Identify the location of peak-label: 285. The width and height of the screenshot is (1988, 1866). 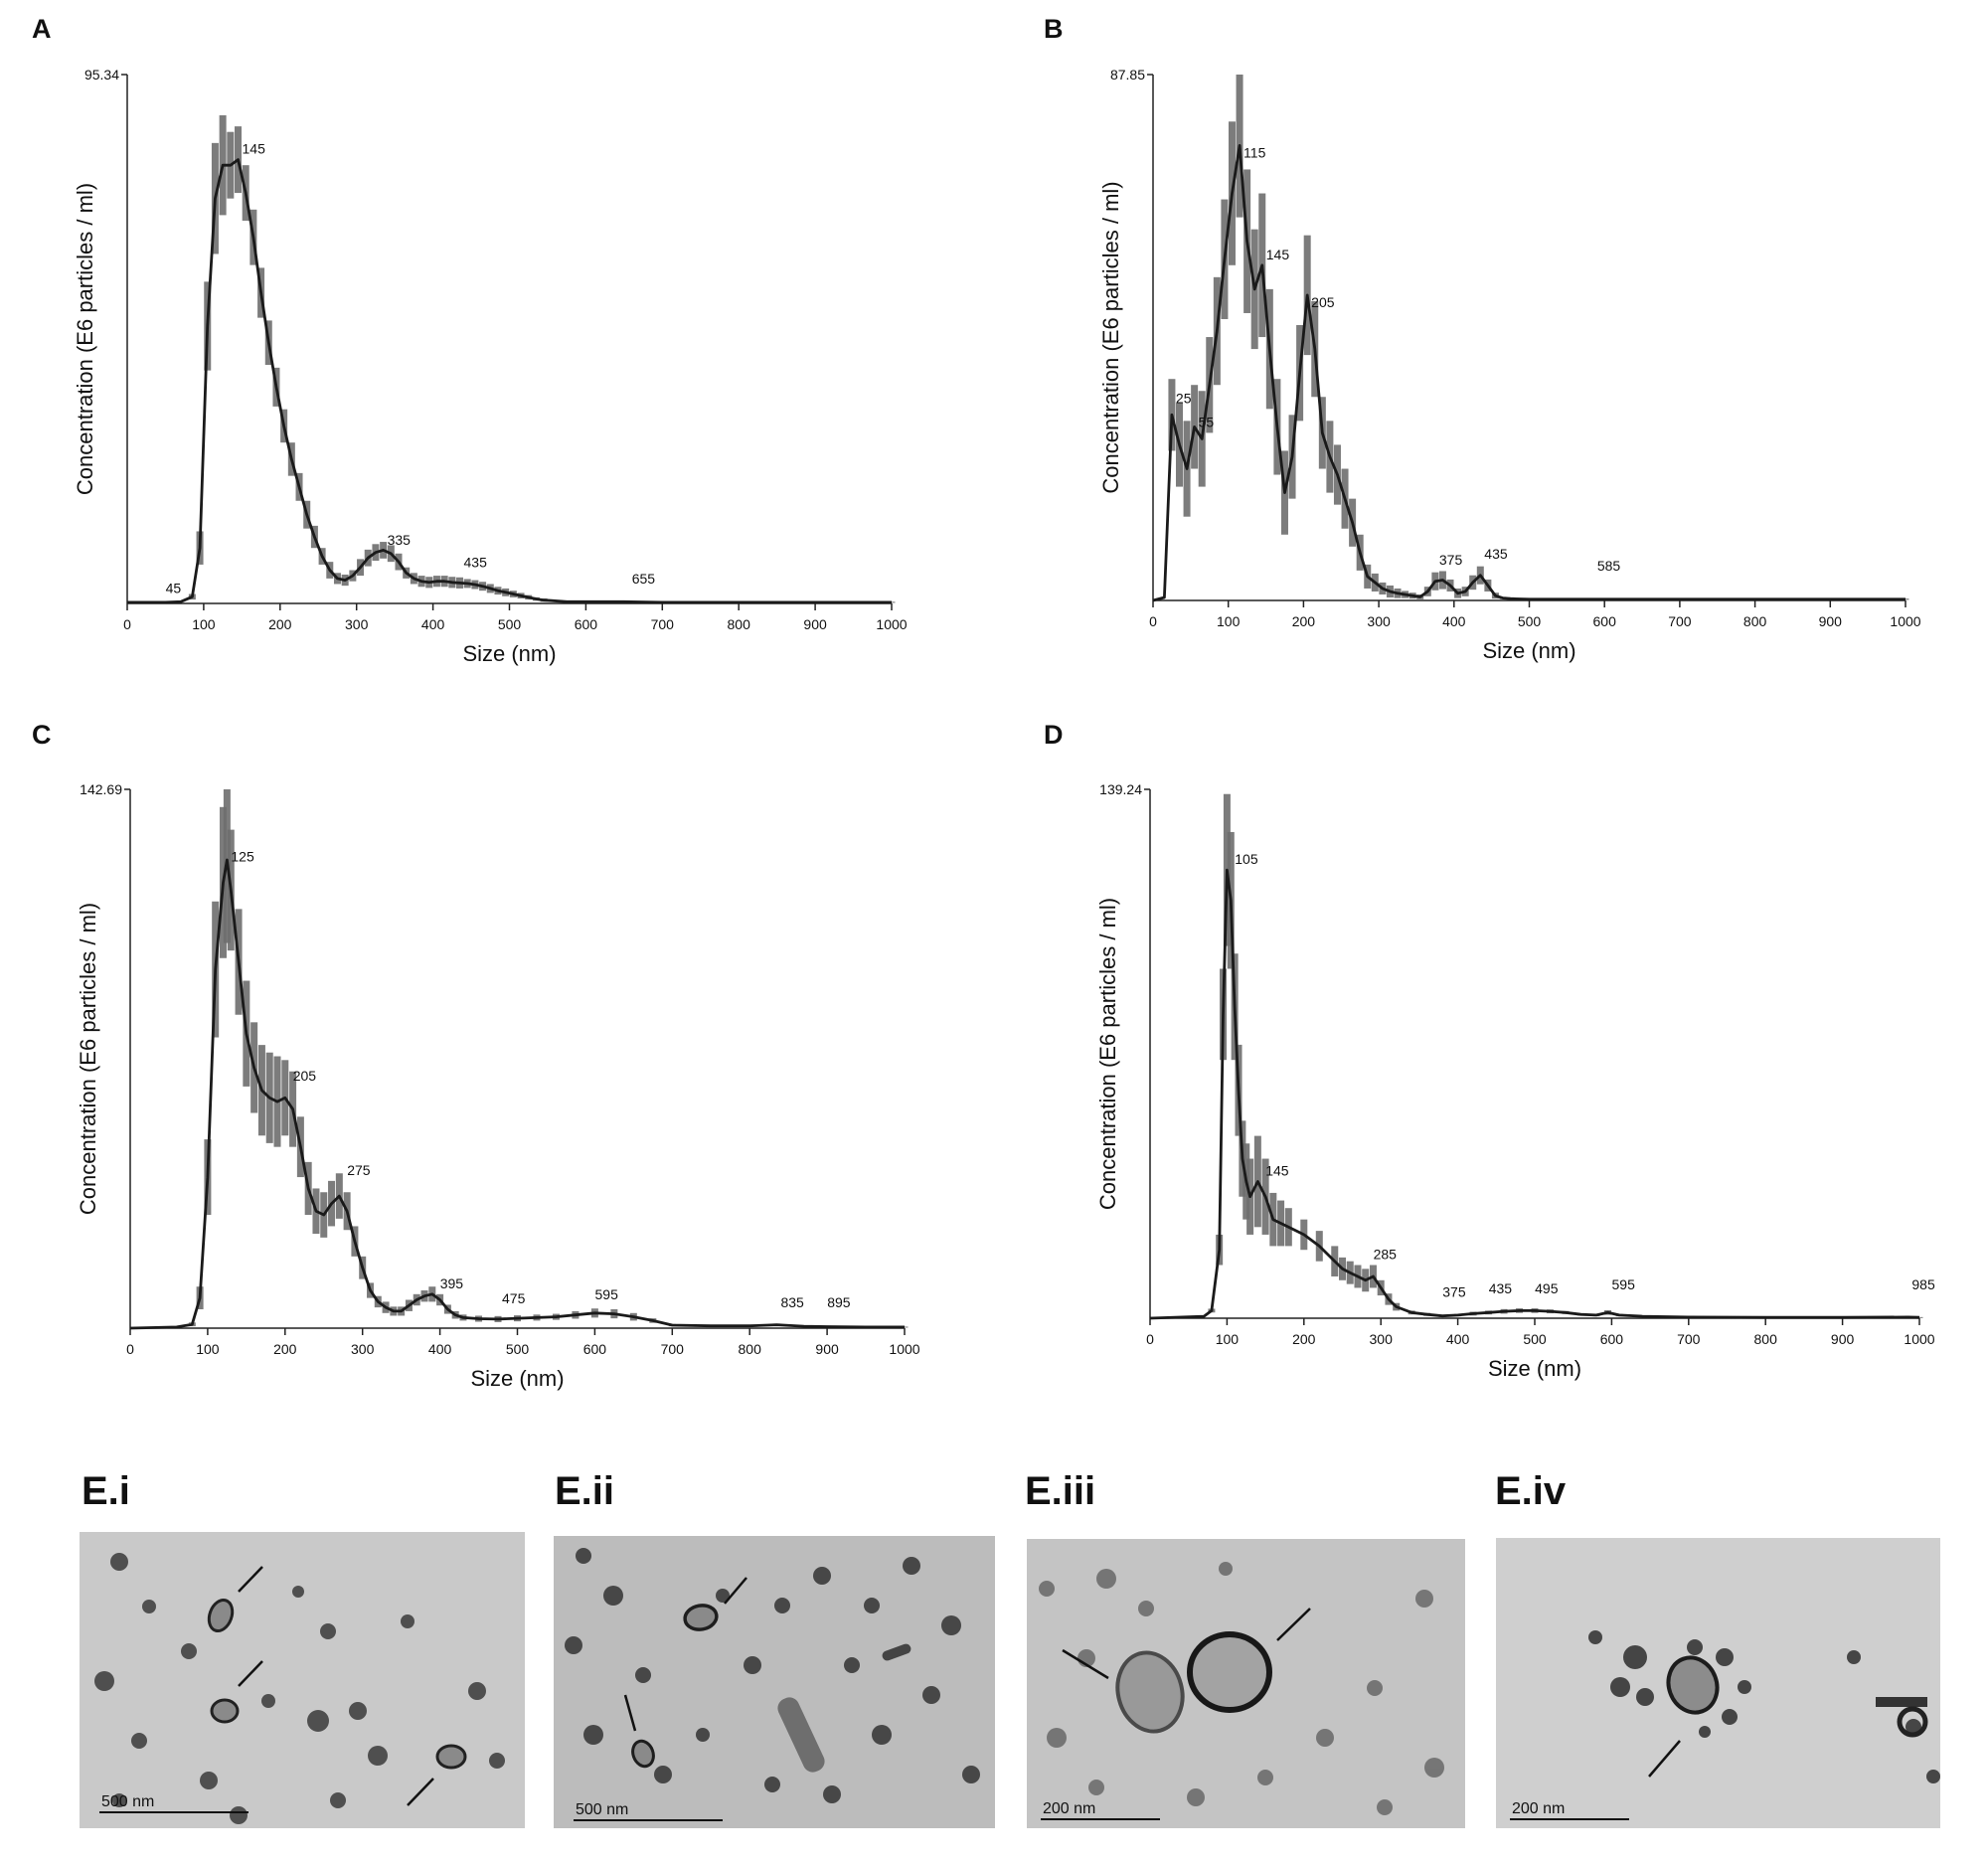
(1386, 1255).